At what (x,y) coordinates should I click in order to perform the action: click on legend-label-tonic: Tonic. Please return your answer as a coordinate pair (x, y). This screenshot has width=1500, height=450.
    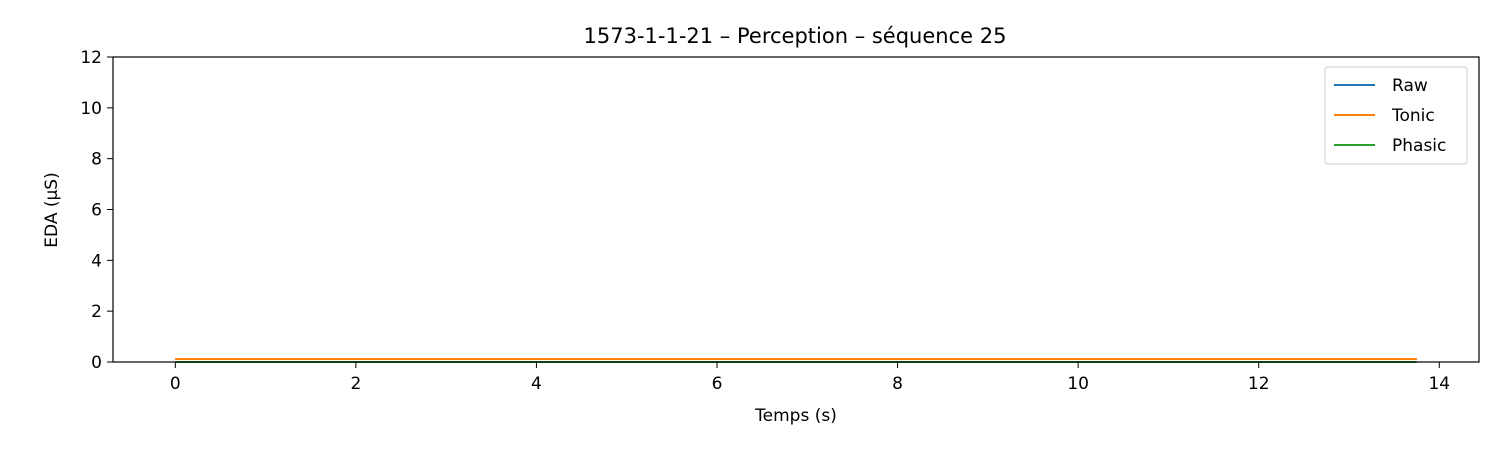
    Looking at the image, I should click on (1413, 116).